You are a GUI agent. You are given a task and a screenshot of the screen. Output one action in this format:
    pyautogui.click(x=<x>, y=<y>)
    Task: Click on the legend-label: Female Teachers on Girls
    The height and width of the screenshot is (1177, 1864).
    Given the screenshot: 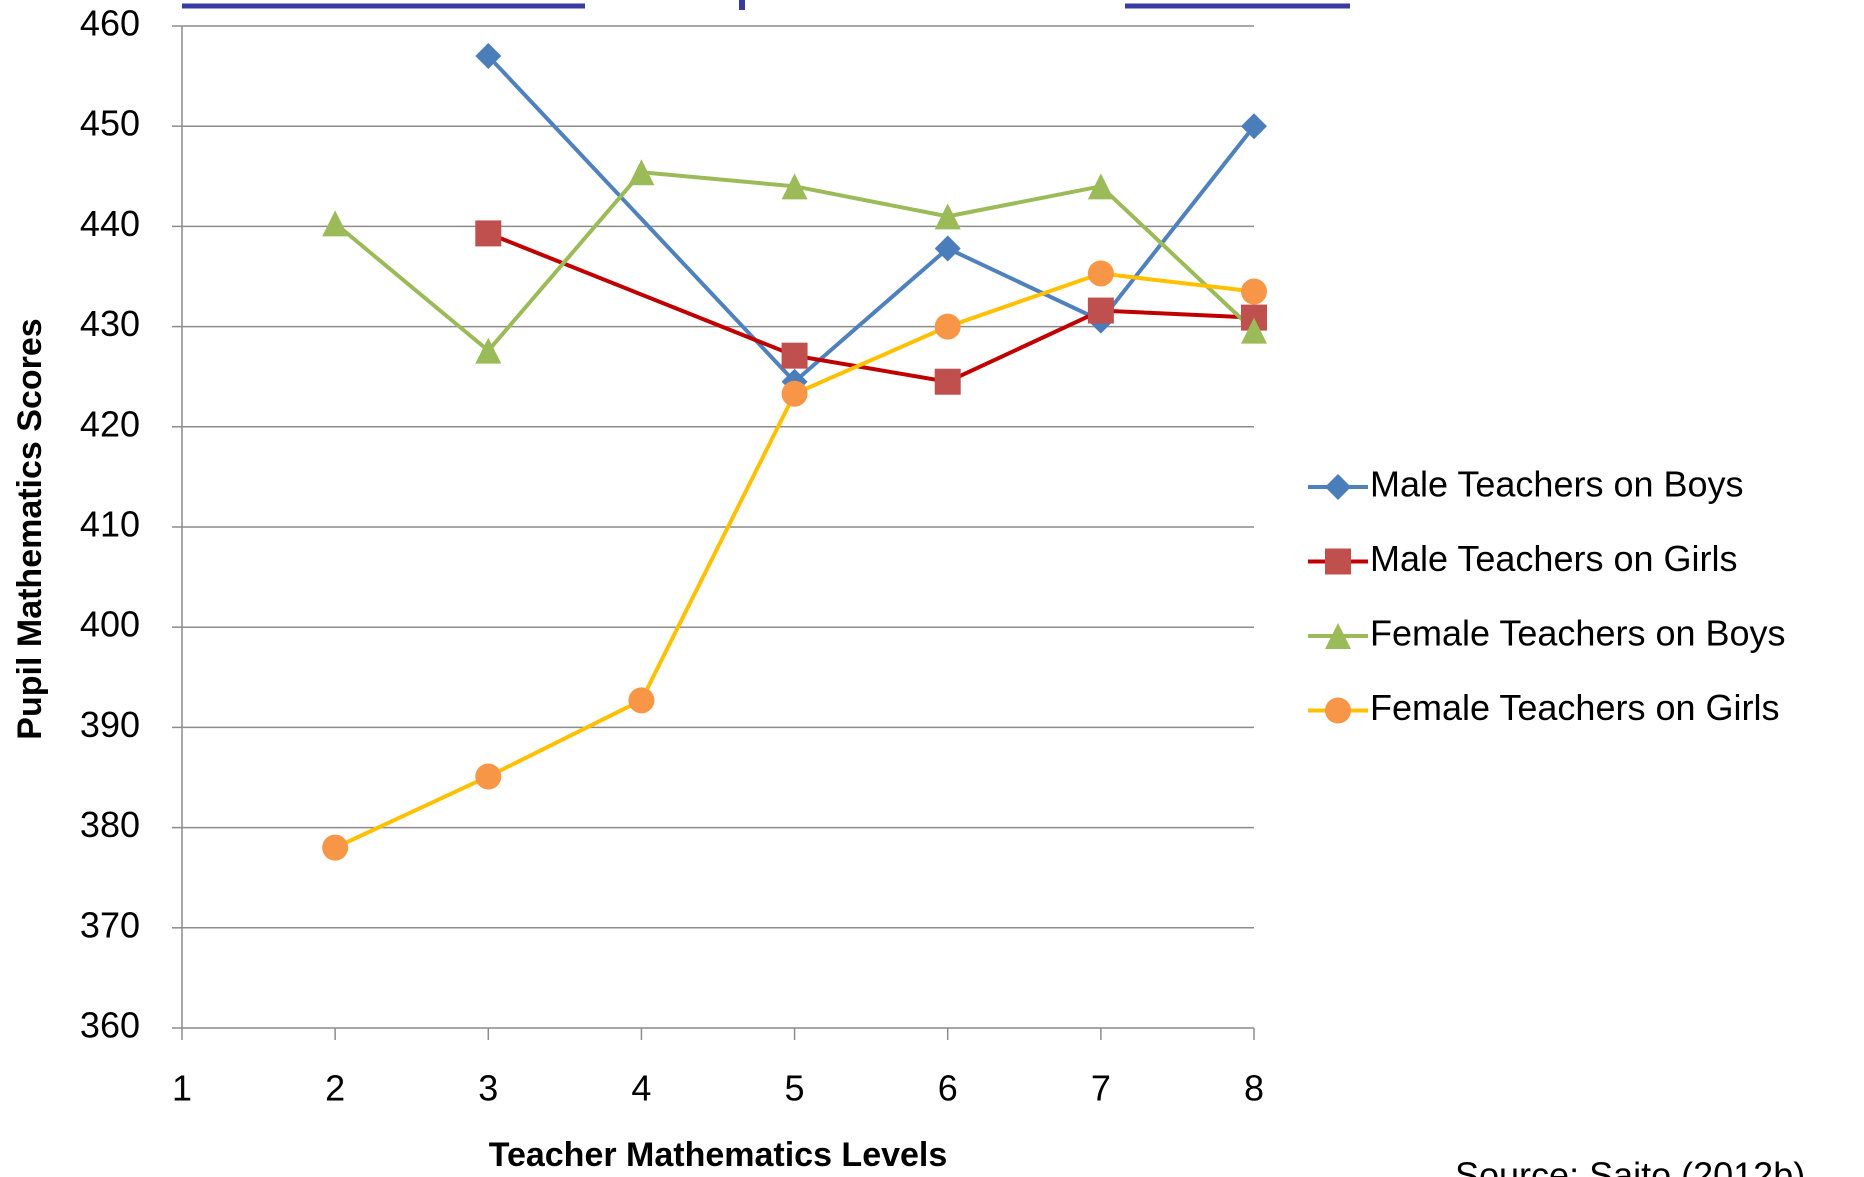 What is the action you would take?
    pyautogui.click(x=1575, y=707)
    